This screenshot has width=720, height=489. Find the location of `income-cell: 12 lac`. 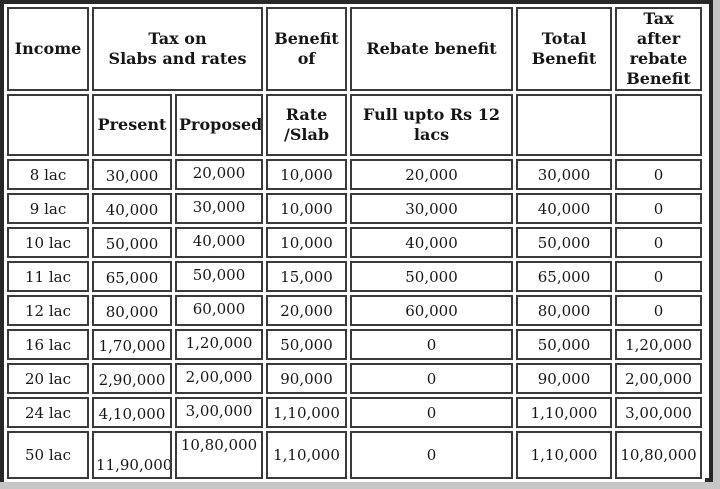

income-cell: 12 lac is located at coordinates (48, 310).